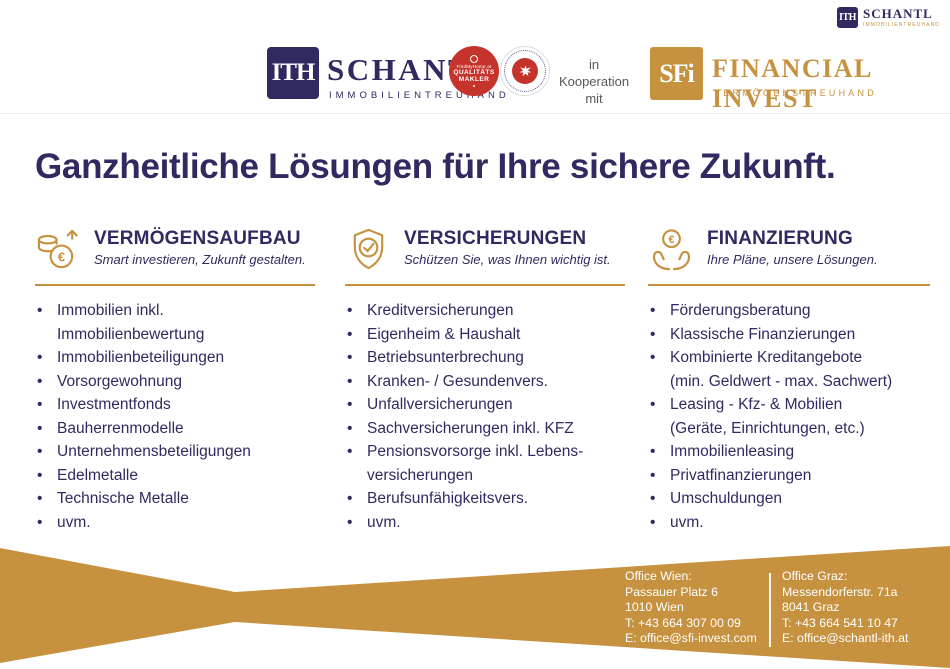 The image size is (950, 669). Describe the element at coordinates (795, 93) in the screenshot. I see `sfi-subtitle: VERMÖGENSTREUHAND` at that location.